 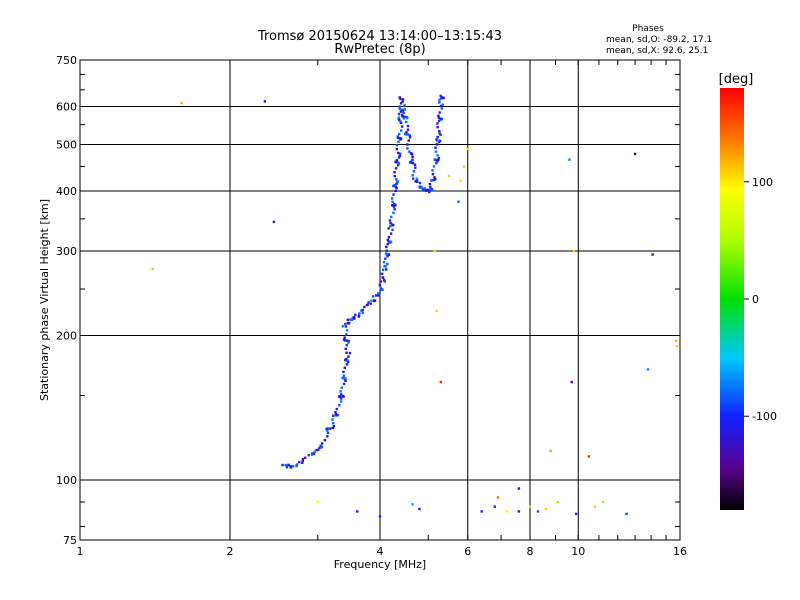 What do you see at coordinates (578, 551) in the screenshot?
I see `x-tick-label: 10` at bounding box center [578, 551].